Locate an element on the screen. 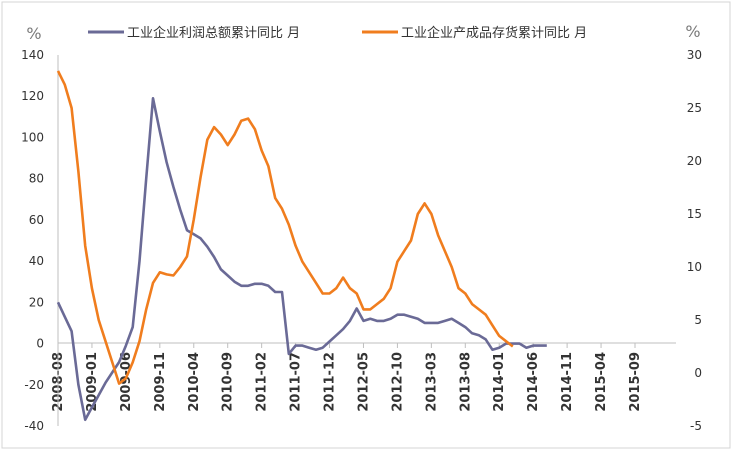 Image resolution: width=732 pixels, height=454 pixels. y-right-tick-label: 5 is located at coordinates (698, 320).